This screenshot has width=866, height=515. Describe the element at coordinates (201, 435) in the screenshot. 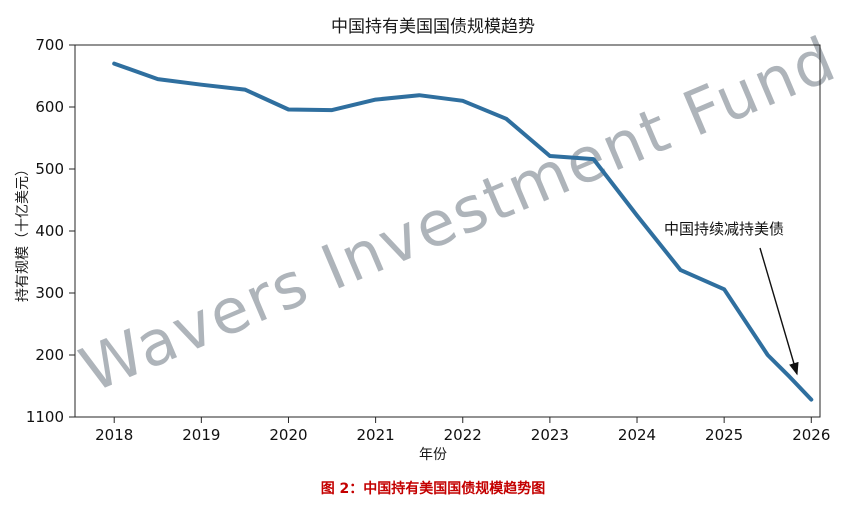

I see `x-tick-label: 2019` at that location.